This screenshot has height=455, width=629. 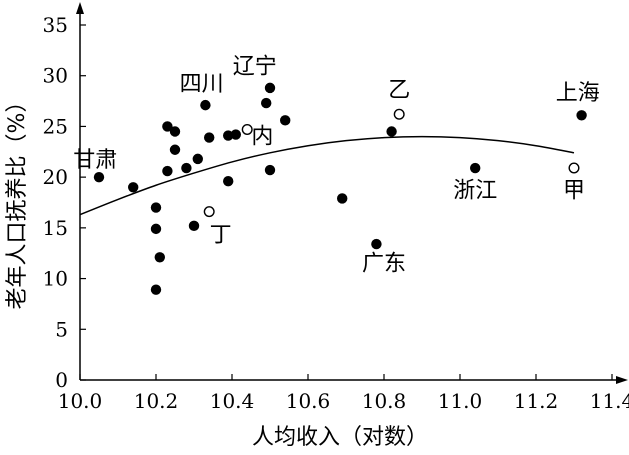 I want to click on y-axis-title: 老年人口抚养比（%）, so click(x=17, y=200).